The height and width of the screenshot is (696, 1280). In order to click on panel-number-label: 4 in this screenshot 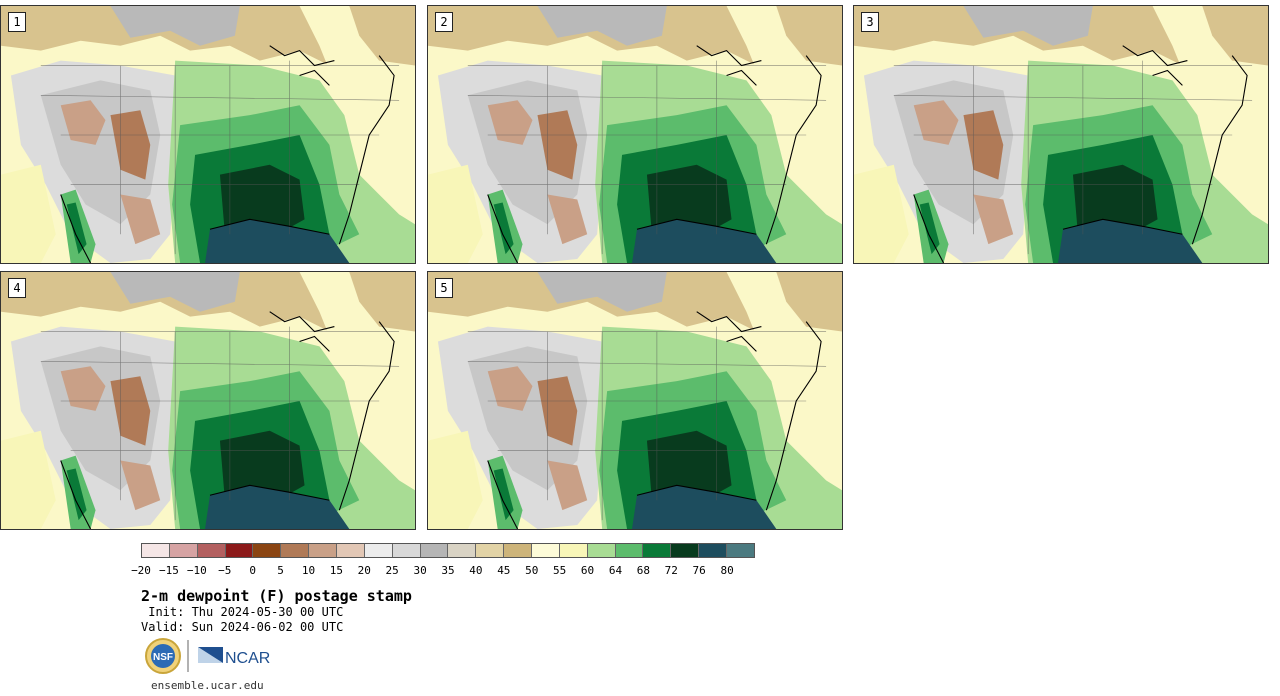, I will do `click(17, 288)`.